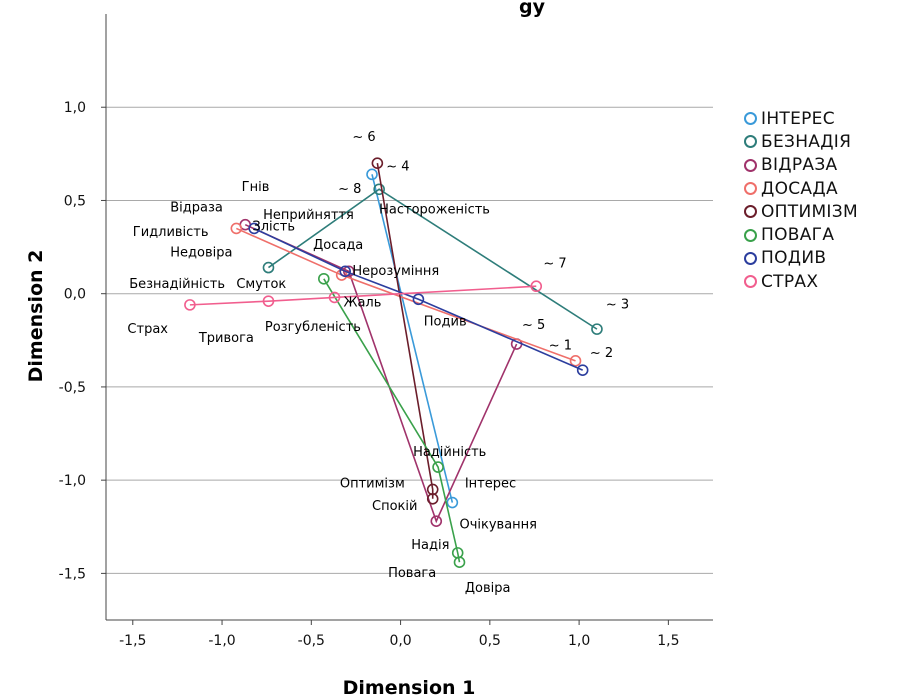 The width and height of the screenshot is (906, 699). I want to click on point-label: Надійність, so click(449, 452).